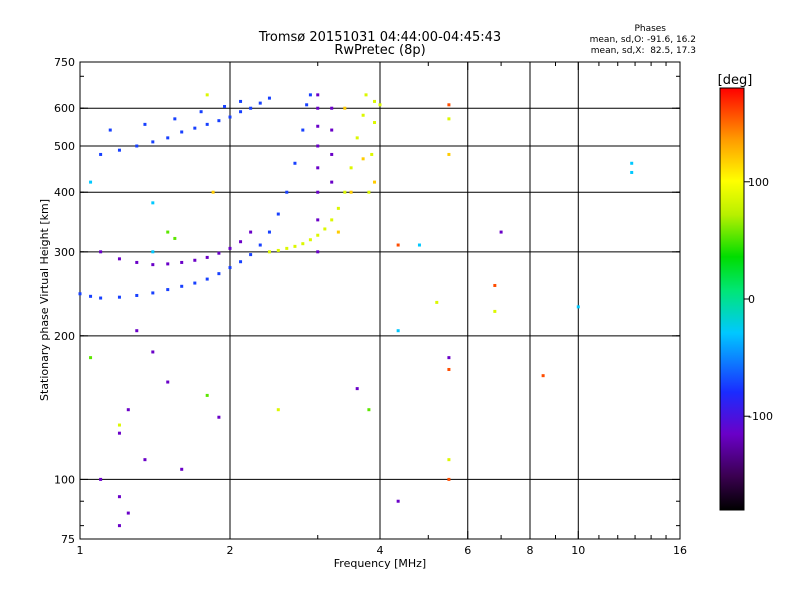 Image resolution: width=800 pixels, height=600 pixels. Describe the element at coordinates (64, 479) in the screenshot. I see `y-tick-label: 100` at that location.